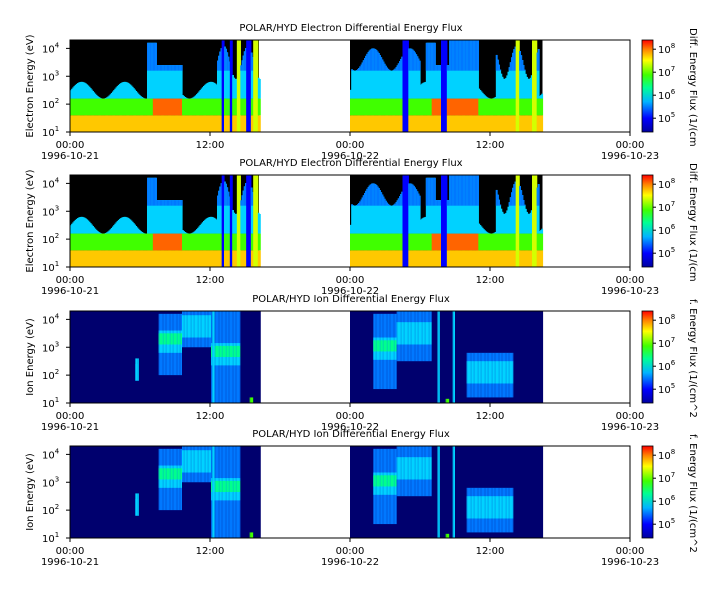 Image resolution: width=722 pixels, height=592 pixels. What do you see at coordinates (30, 492) in the screenshot?
I see `y-axis-label: Ion Energy (eV)` at bounding box center [30, 492].